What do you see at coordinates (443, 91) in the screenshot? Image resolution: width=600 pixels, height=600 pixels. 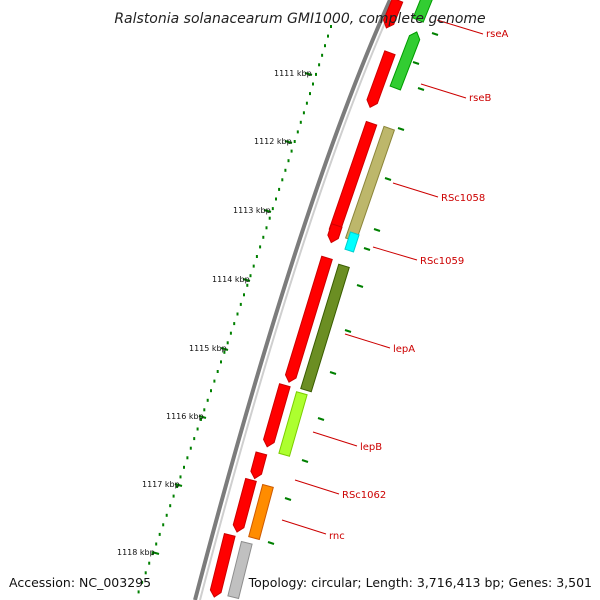 I see `leader-line-rseb` at bounding box center [443, 91].